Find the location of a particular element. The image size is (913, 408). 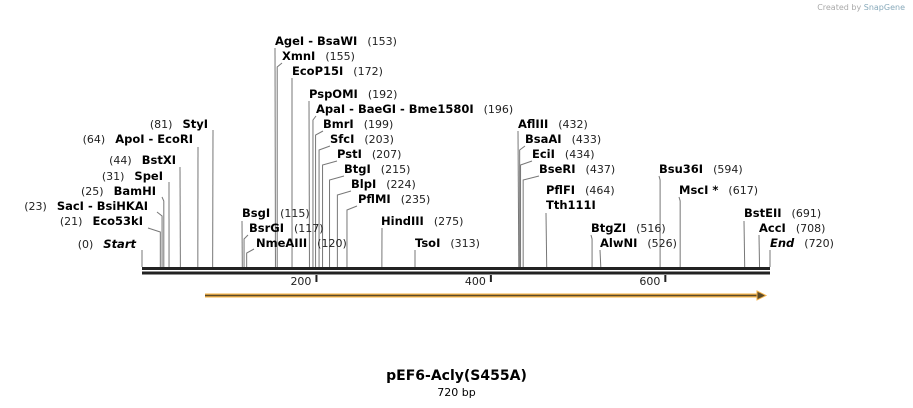

enzyme-label: XmnI (155) is located at coordinates (318, 56).